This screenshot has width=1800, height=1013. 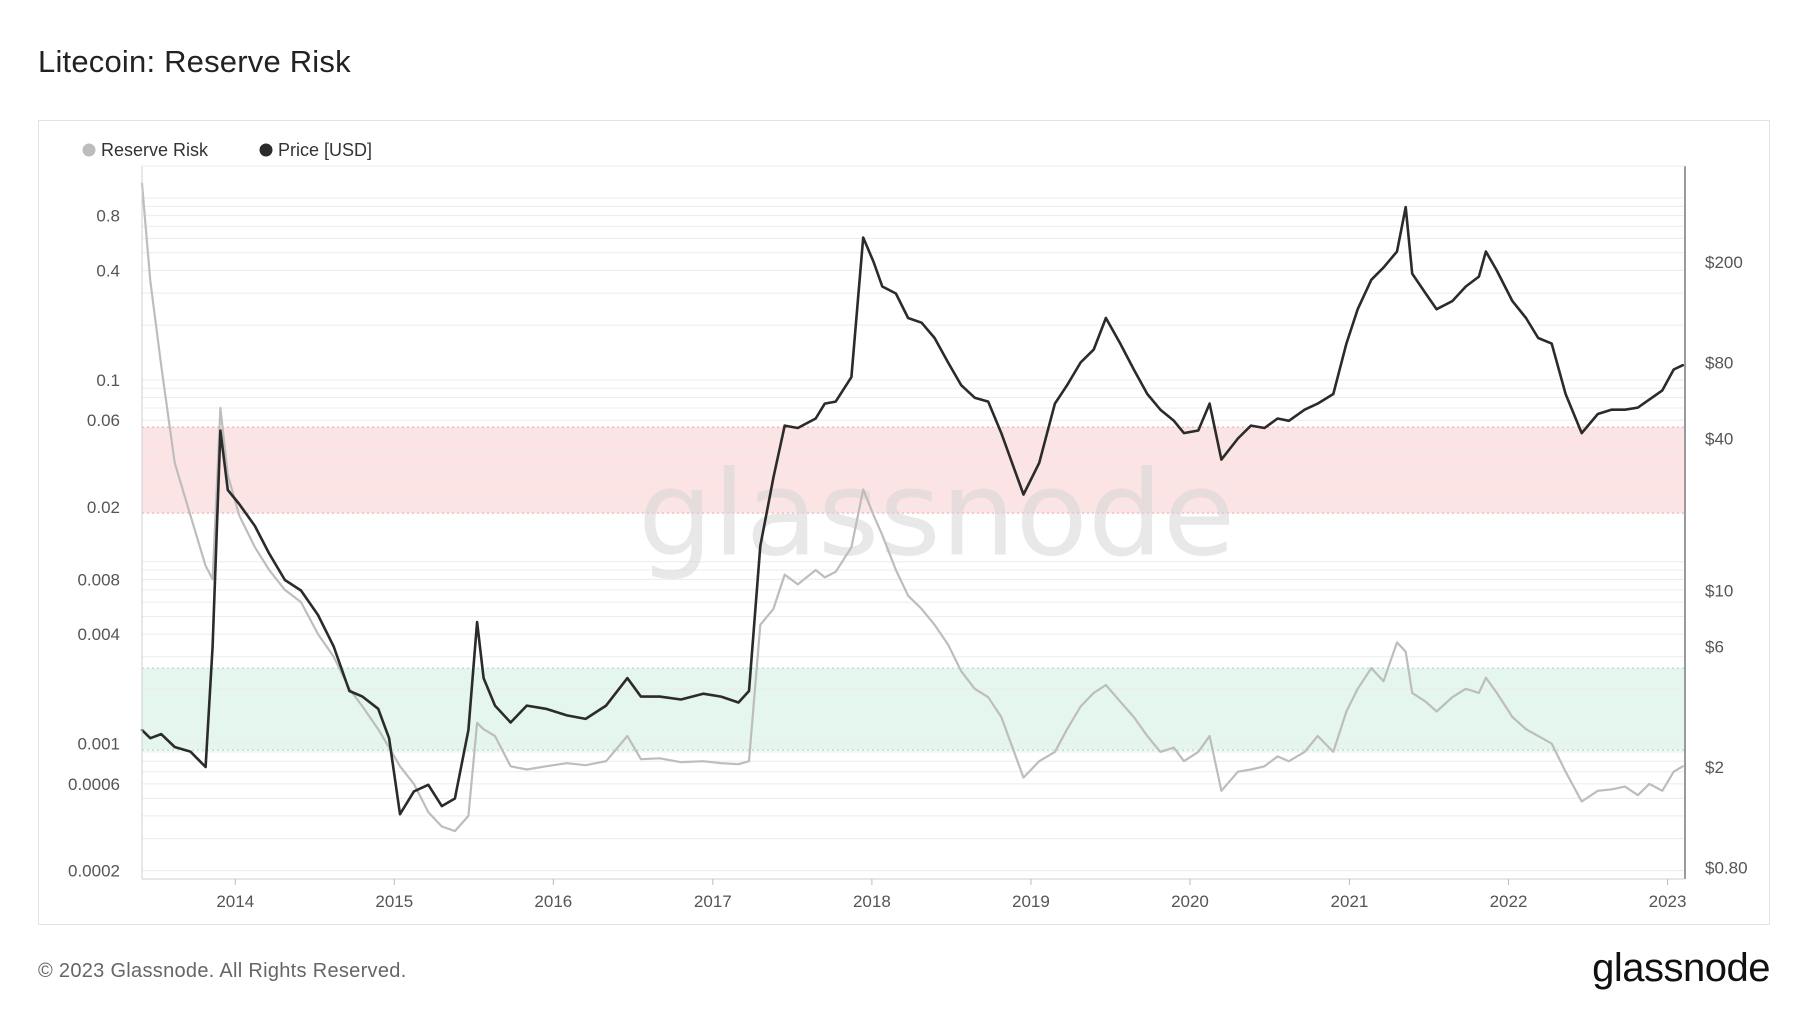 What do you see at coordinates (1681, 968) in the screenshot?
I see `glassnode-logo: glassnode` at bounding box center [1681, 968].